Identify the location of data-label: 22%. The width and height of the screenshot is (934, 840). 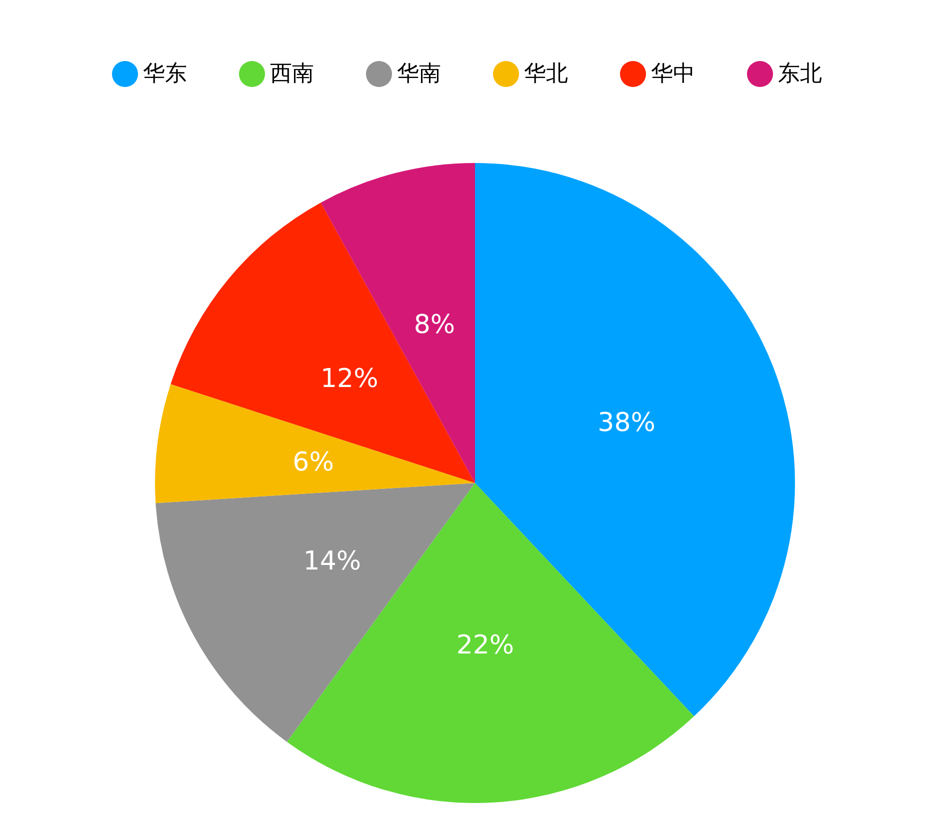
(485, 645).